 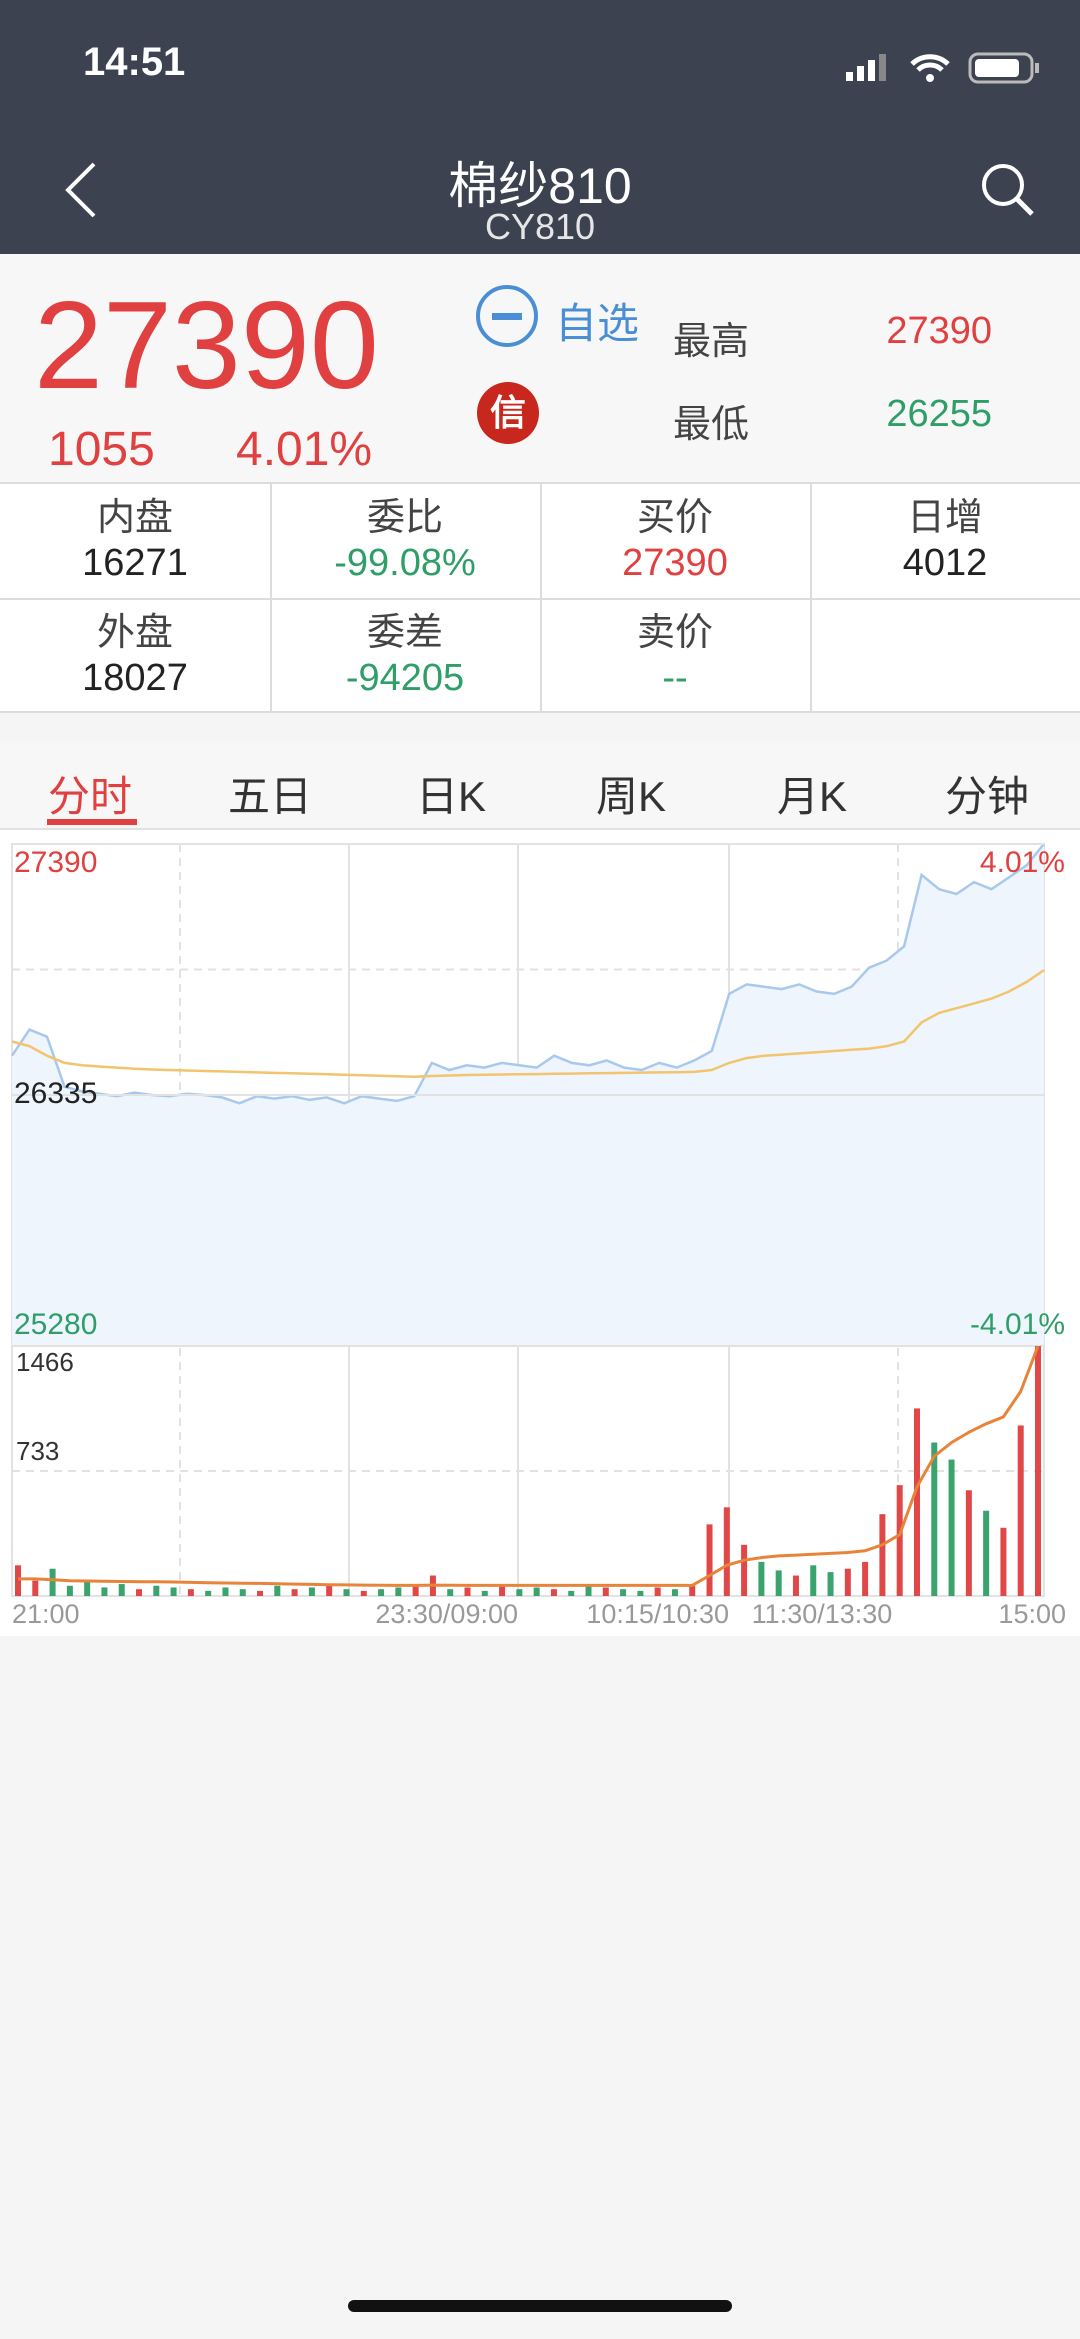 What do you see at coordinates (822, 1614) in the screenshot?
I see `x-tick-label: 11:30/13:30` at bounding box center [822, 1614].